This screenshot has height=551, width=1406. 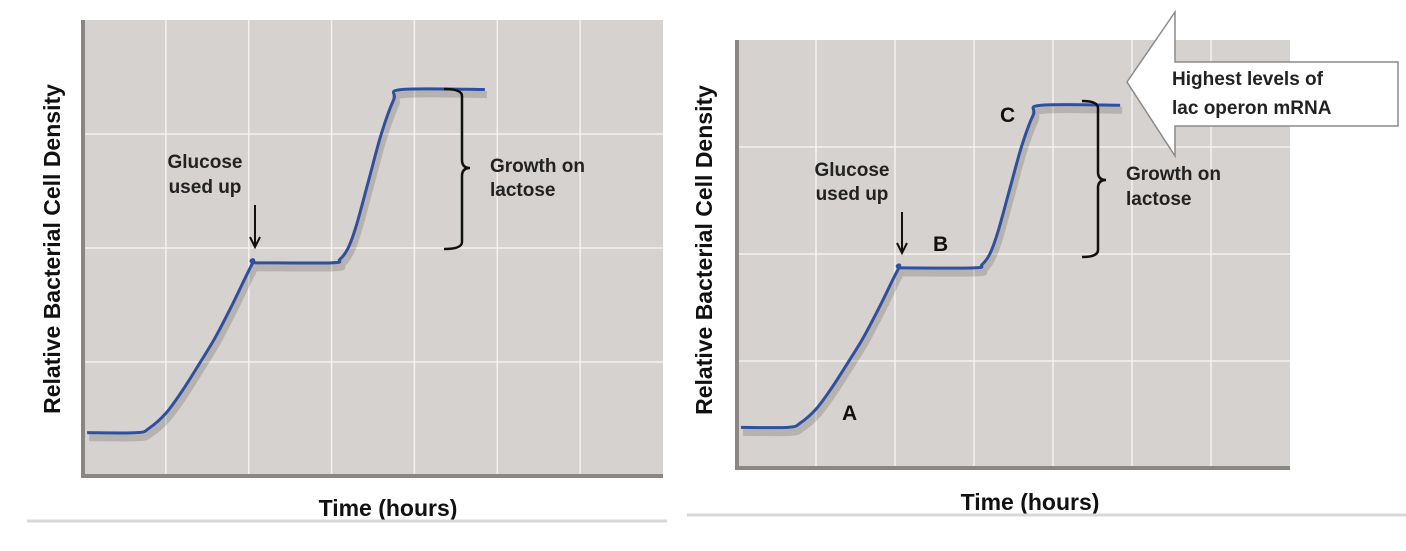 I want to click on label-b: B, so click(x=940, y=244).